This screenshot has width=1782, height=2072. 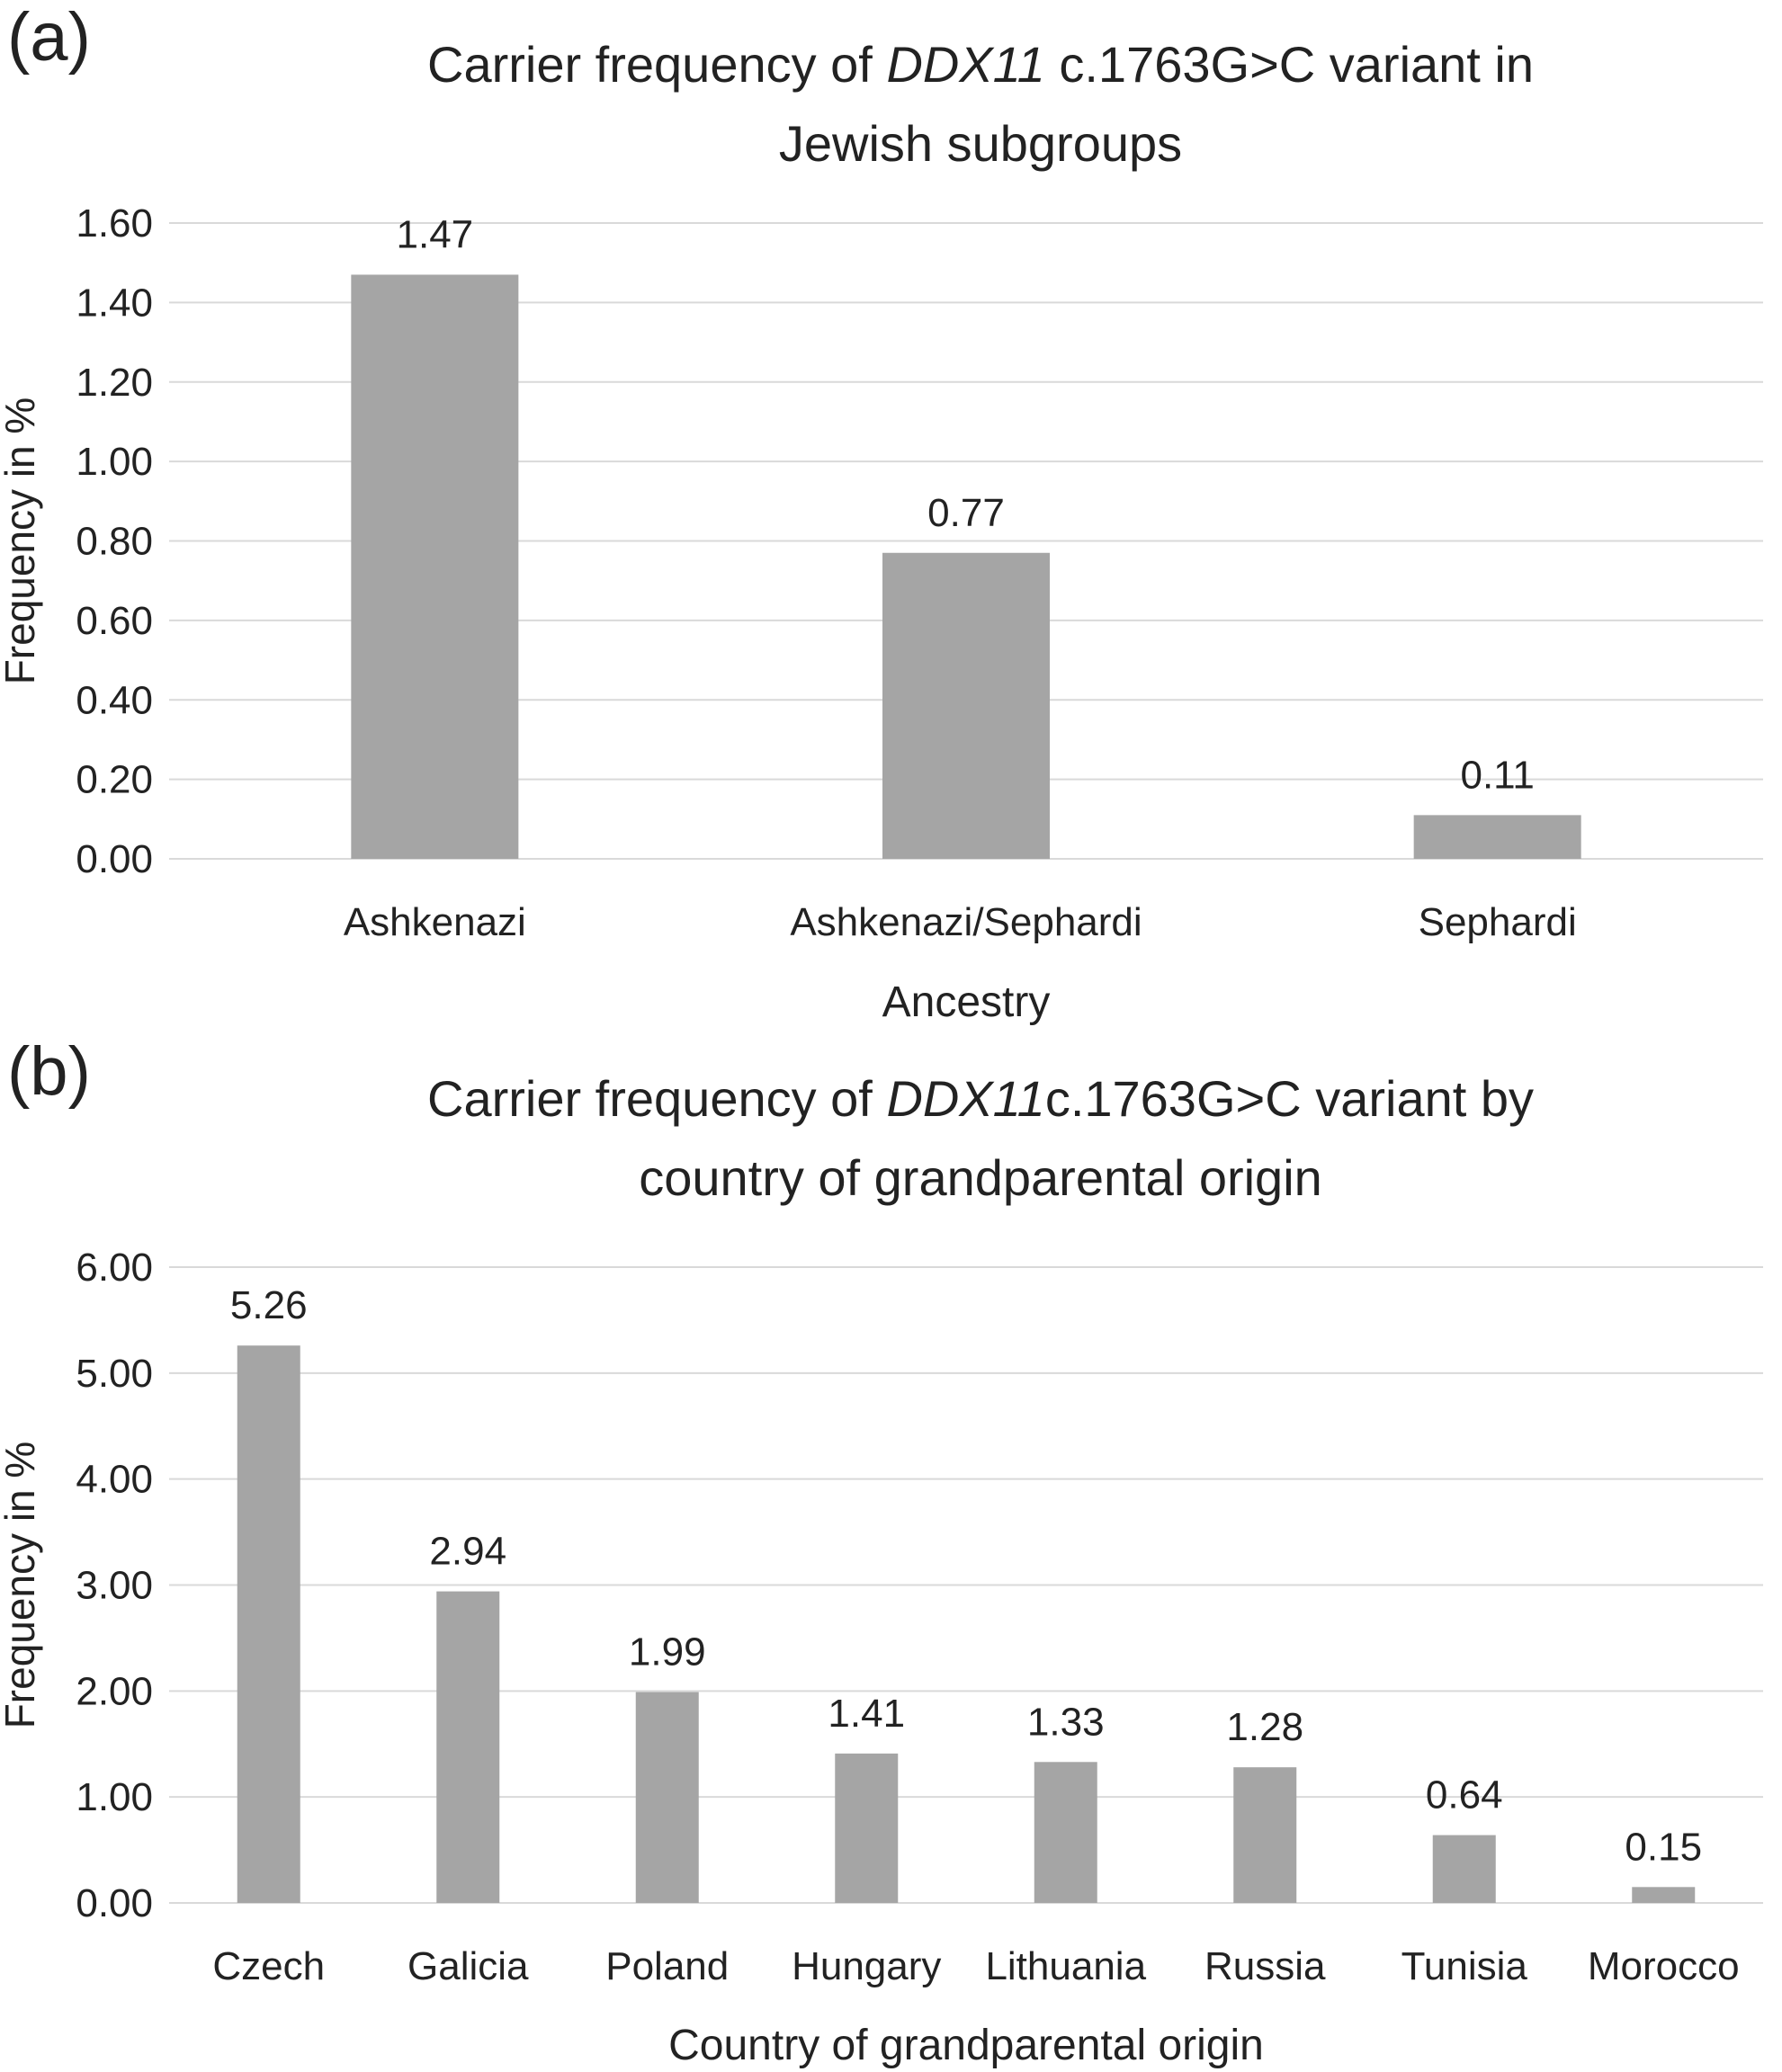 What do you see at coordinates (435, 922) in the screenshot?
I see `x-category-label: Ashkenazi` at bounding box center [435, 922].